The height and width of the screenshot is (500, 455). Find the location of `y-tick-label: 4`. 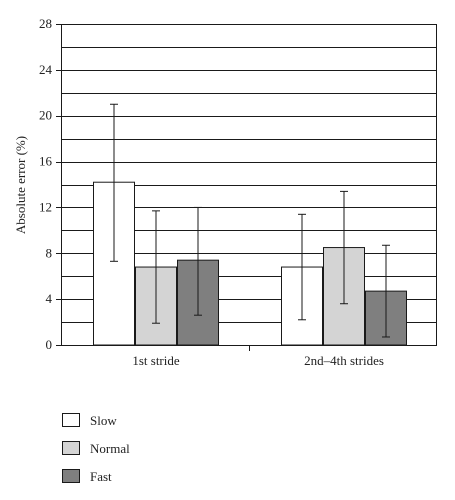

y-tick-label: 4 is located at coordinates (49, 298).